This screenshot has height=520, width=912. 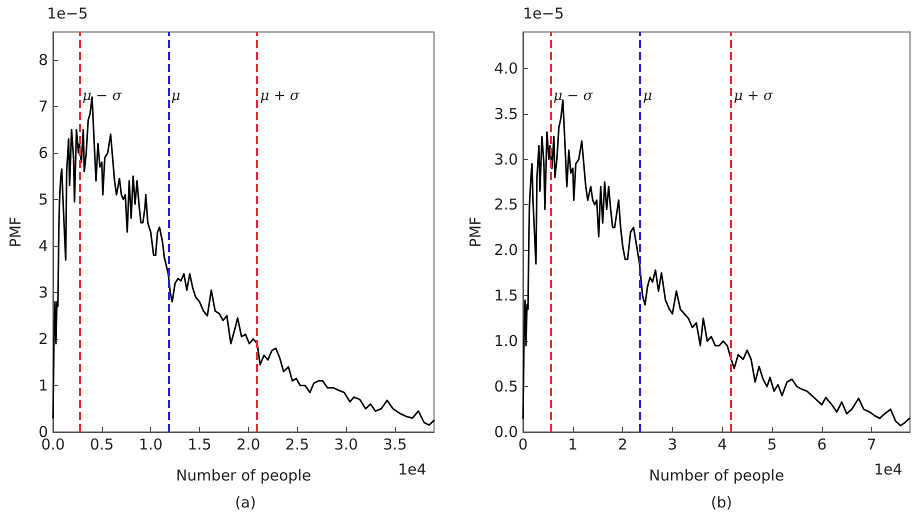 I want to click on y-tick-label: 2.0, so click(x=506, y=250).